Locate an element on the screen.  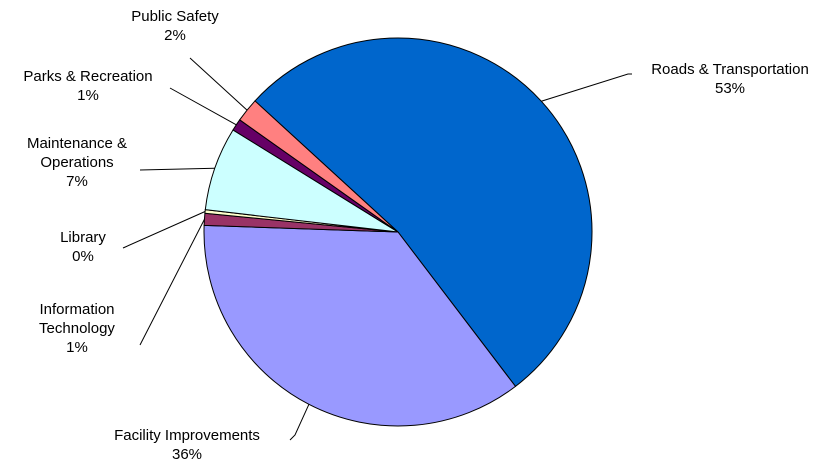
slice-label-roads-and-transportation: Roads & Transportation is located at coordinates (730, 69).